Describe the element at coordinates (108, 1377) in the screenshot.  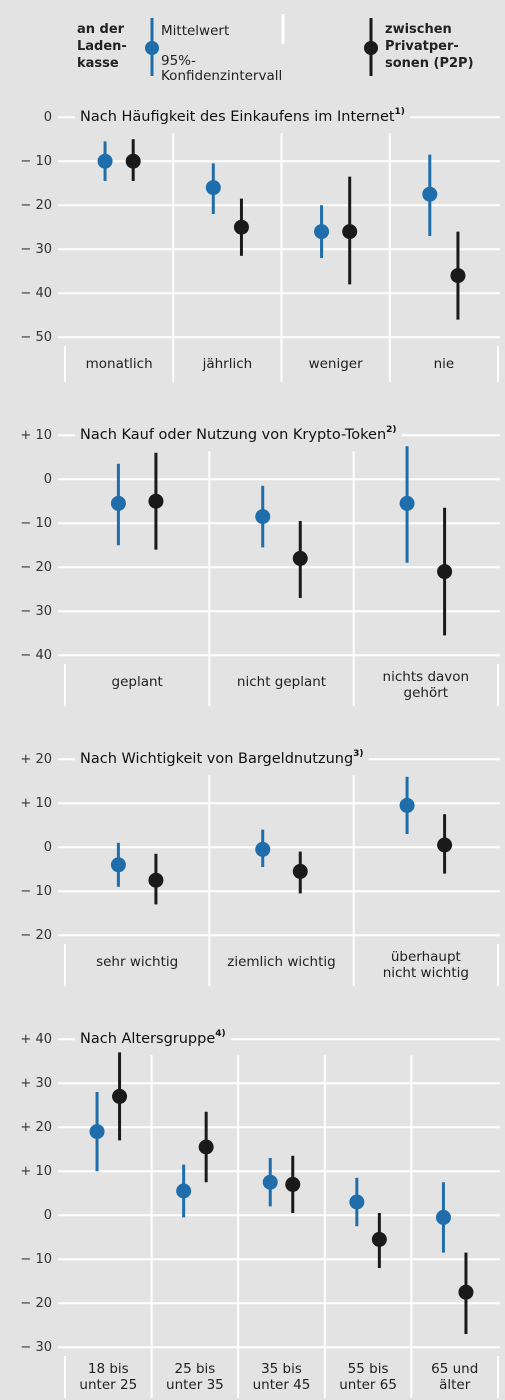
I see `x-tick-label: 18 bis unter 25` at that location.